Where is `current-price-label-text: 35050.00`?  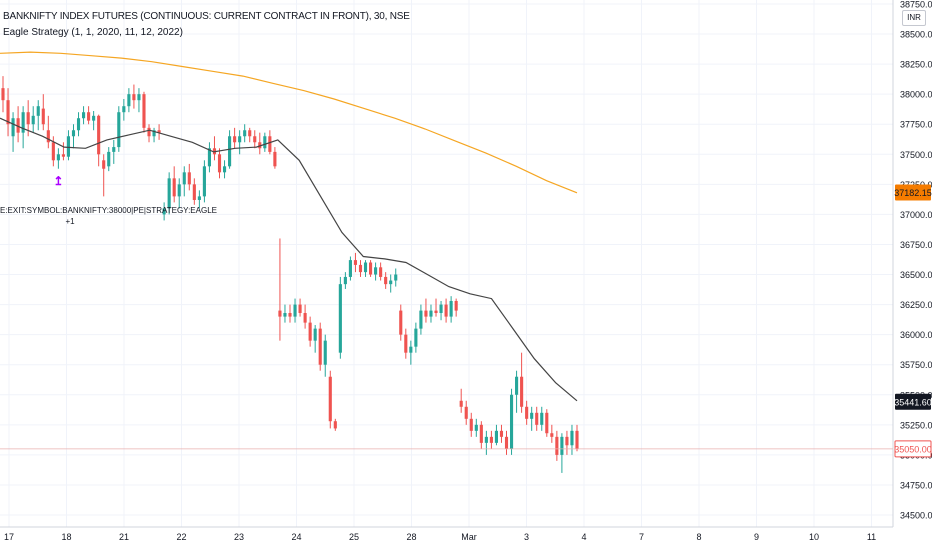
current-price-label-text: 35050.00 is located at coordinates (913, 449).